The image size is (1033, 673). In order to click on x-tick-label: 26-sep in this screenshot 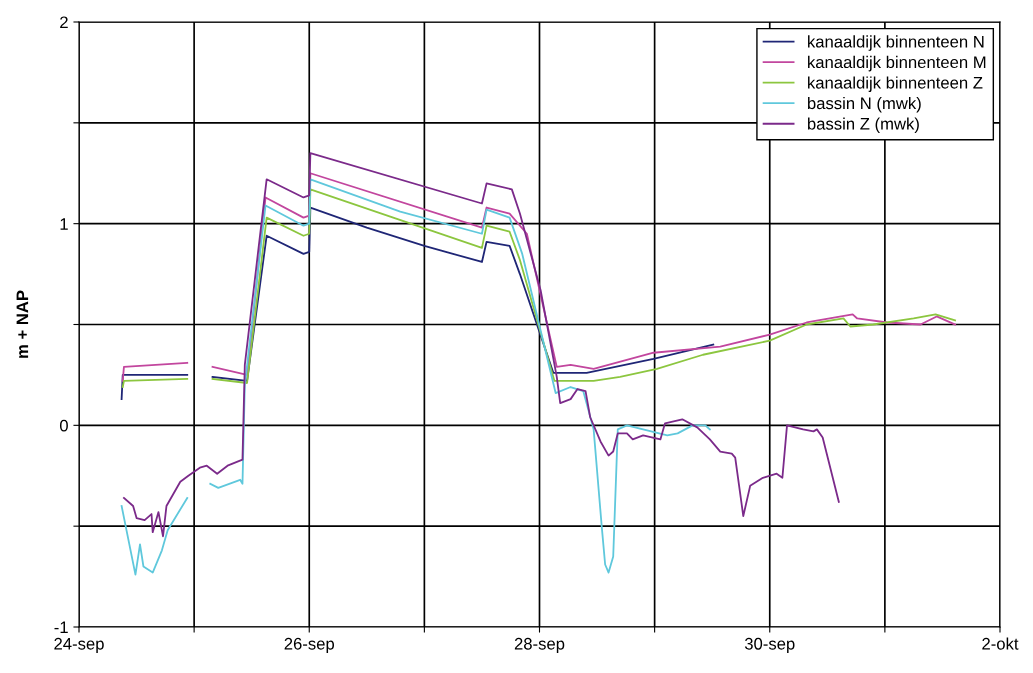, I will do `click(309, 645)`.